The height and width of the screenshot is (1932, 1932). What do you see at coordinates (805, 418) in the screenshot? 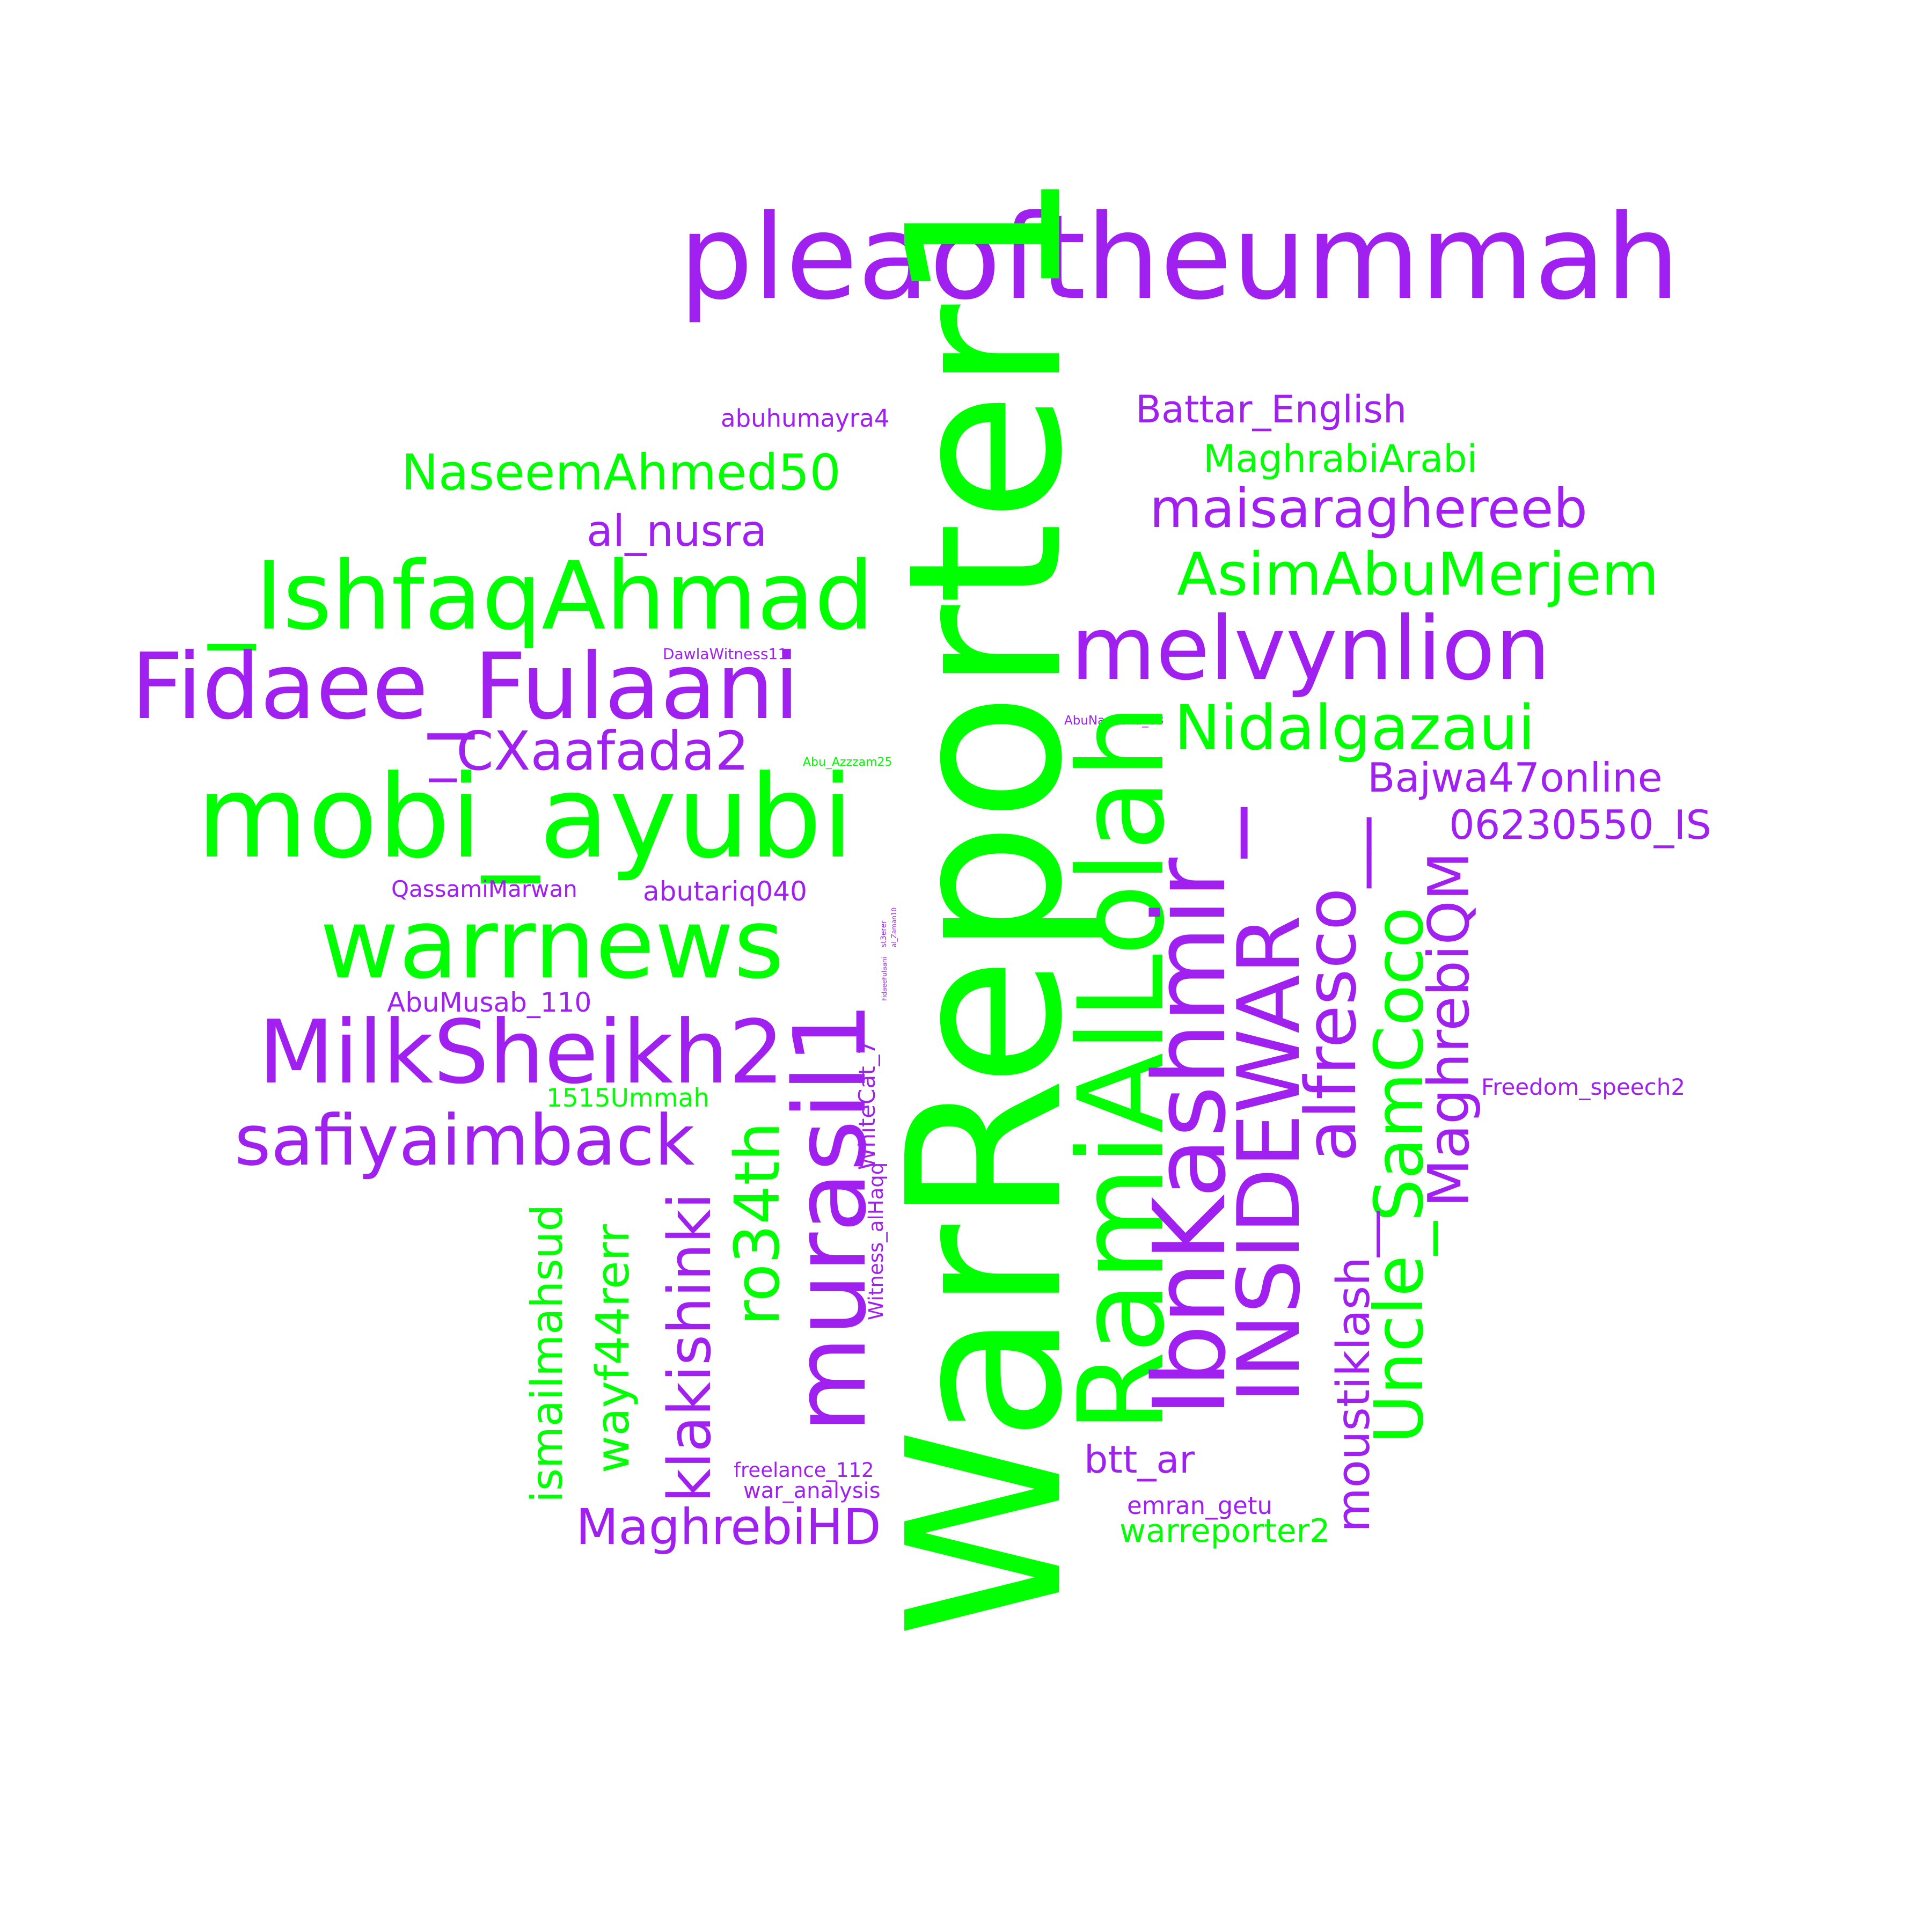
I see `word-abuhumayra4: abuhumayra4` at bounding box center [805, 418].